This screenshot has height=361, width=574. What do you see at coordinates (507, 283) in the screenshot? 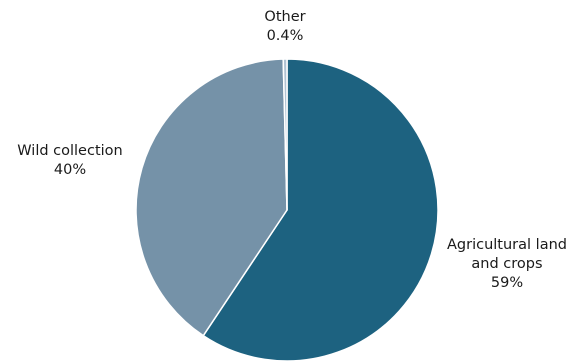
I see `slice-value-agricultural-land: 59%` at bounding box center [507, 283].